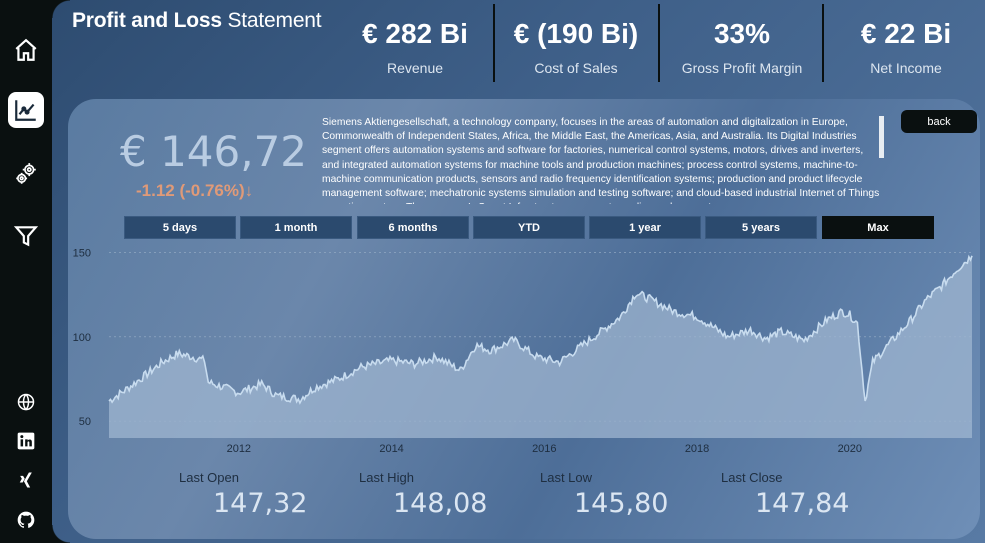 This screenshot has height=543, width=985. Describe the element at coordinates (239, 449) in the screenshot. I see `x-tick-label: 2012` at that location.